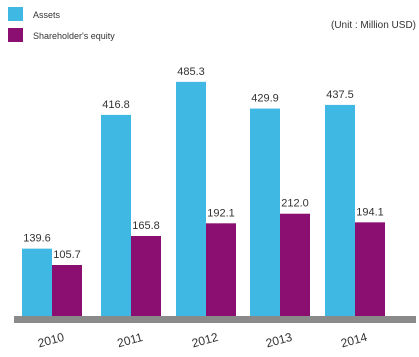 The width and height of the screenshot is (419, 357). I want to click on legend-swatch-equity, so click(15, 35).